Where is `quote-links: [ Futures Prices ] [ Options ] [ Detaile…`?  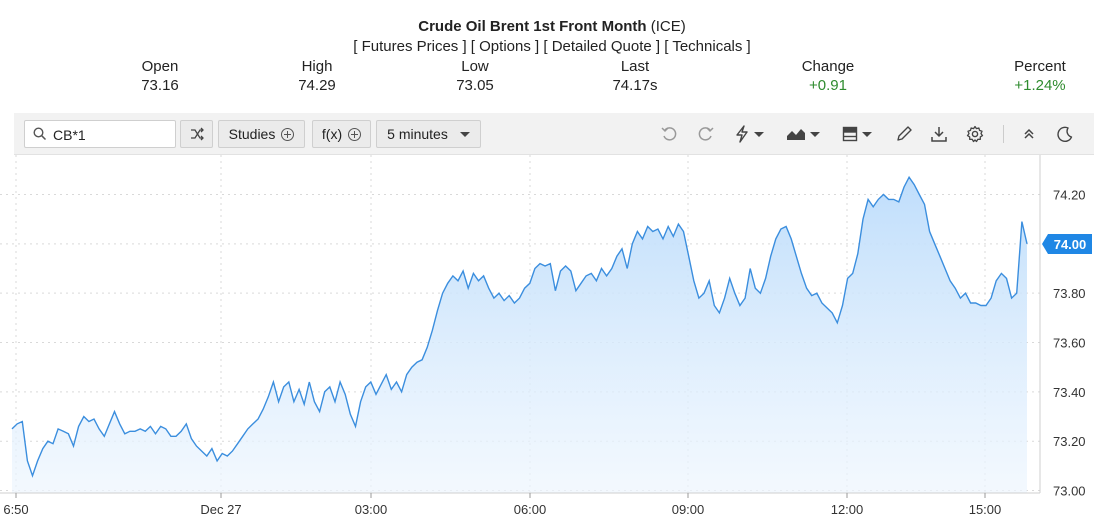 quote-links: [ Futures Prices ] [ Options ] [ Detaile… is located at coordinates (552, 46).